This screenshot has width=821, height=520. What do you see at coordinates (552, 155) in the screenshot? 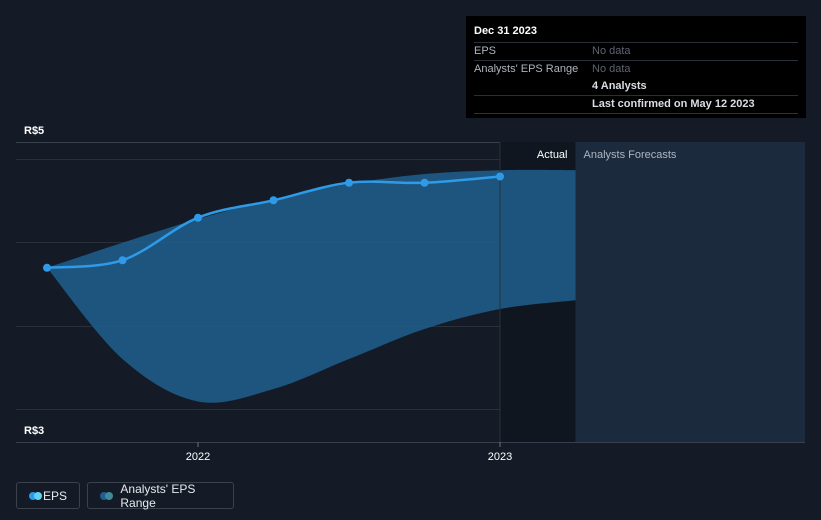
I see `actual-region-label: Actual` at bounding box center [552, 155].